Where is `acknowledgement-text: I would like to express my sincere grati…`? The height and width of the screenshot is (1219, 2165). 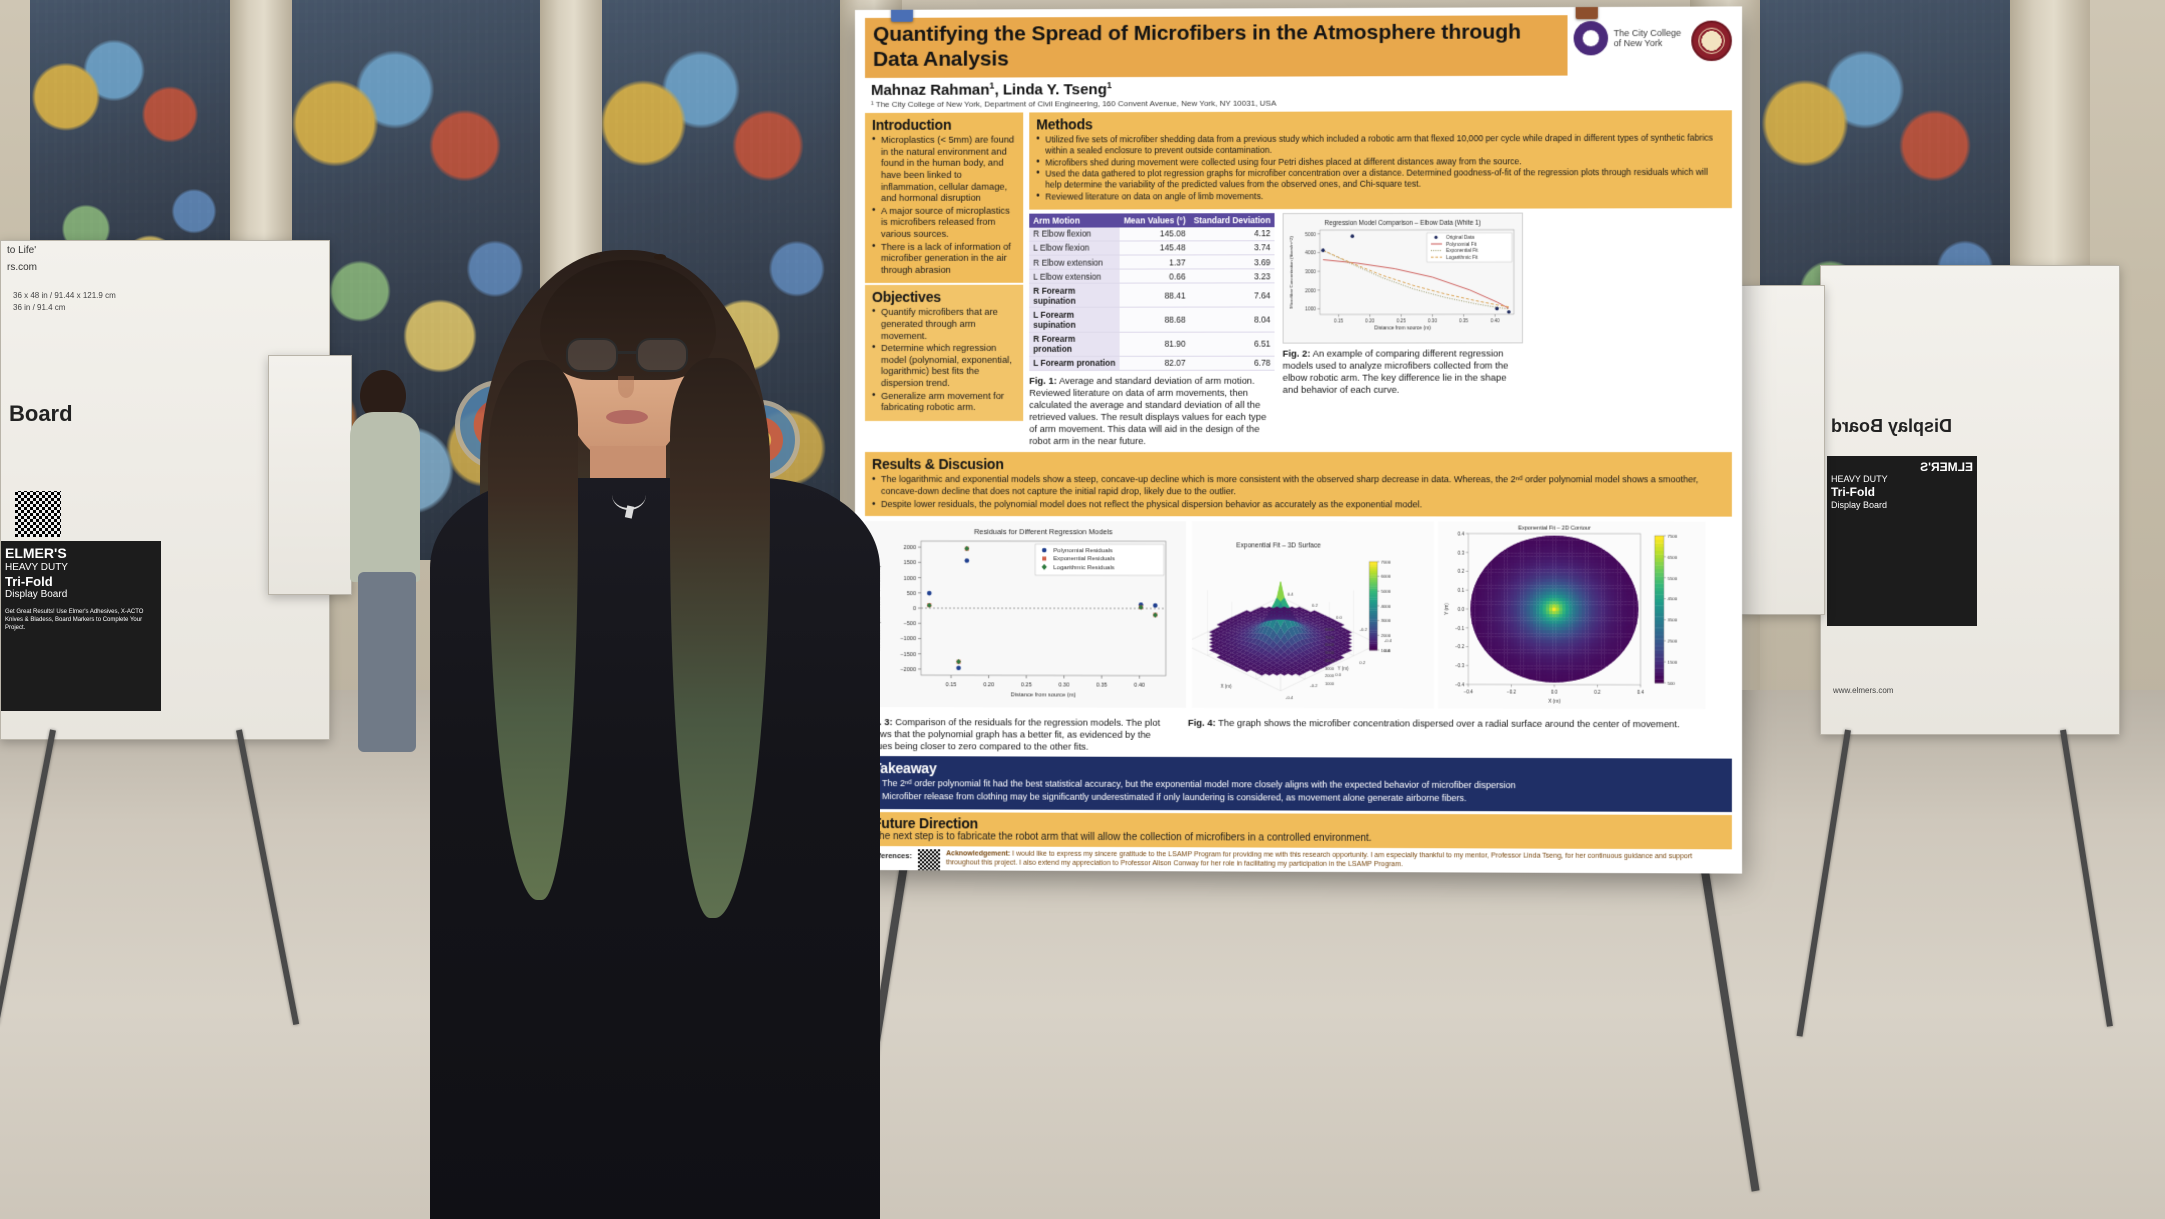
acknowledgement-text: I would like to express my sincere grati… is located at coordinates (1319, 859).